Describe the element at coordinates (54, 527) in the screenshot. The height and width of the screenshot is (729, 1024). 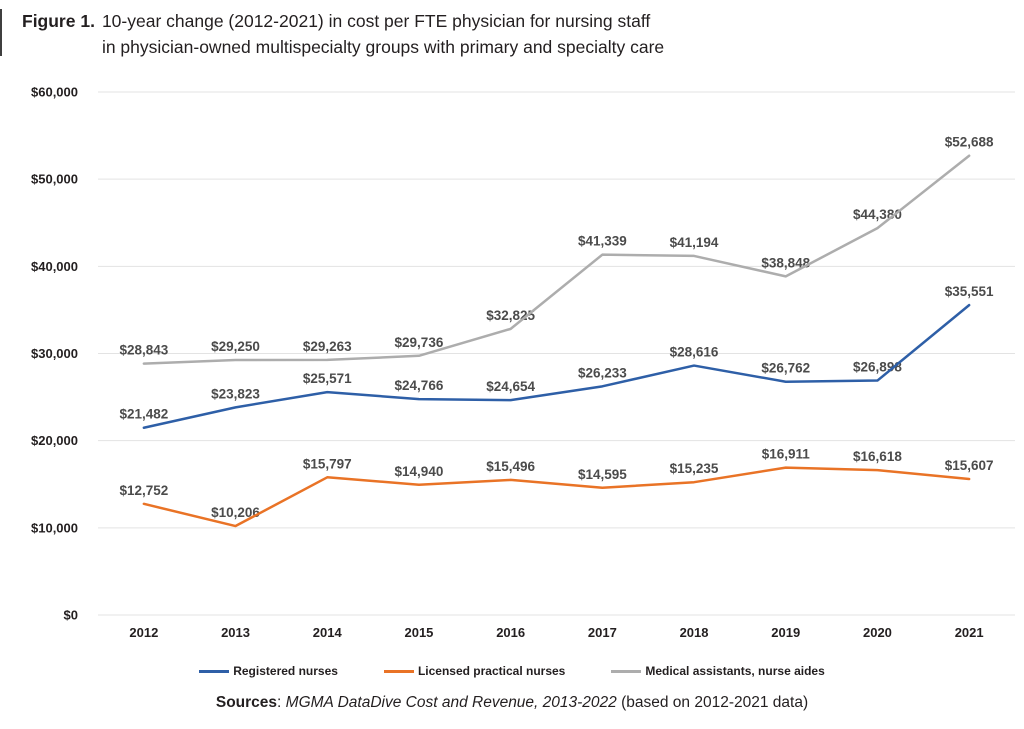
I see `y-axis-tick-label: $10,000` at that location.